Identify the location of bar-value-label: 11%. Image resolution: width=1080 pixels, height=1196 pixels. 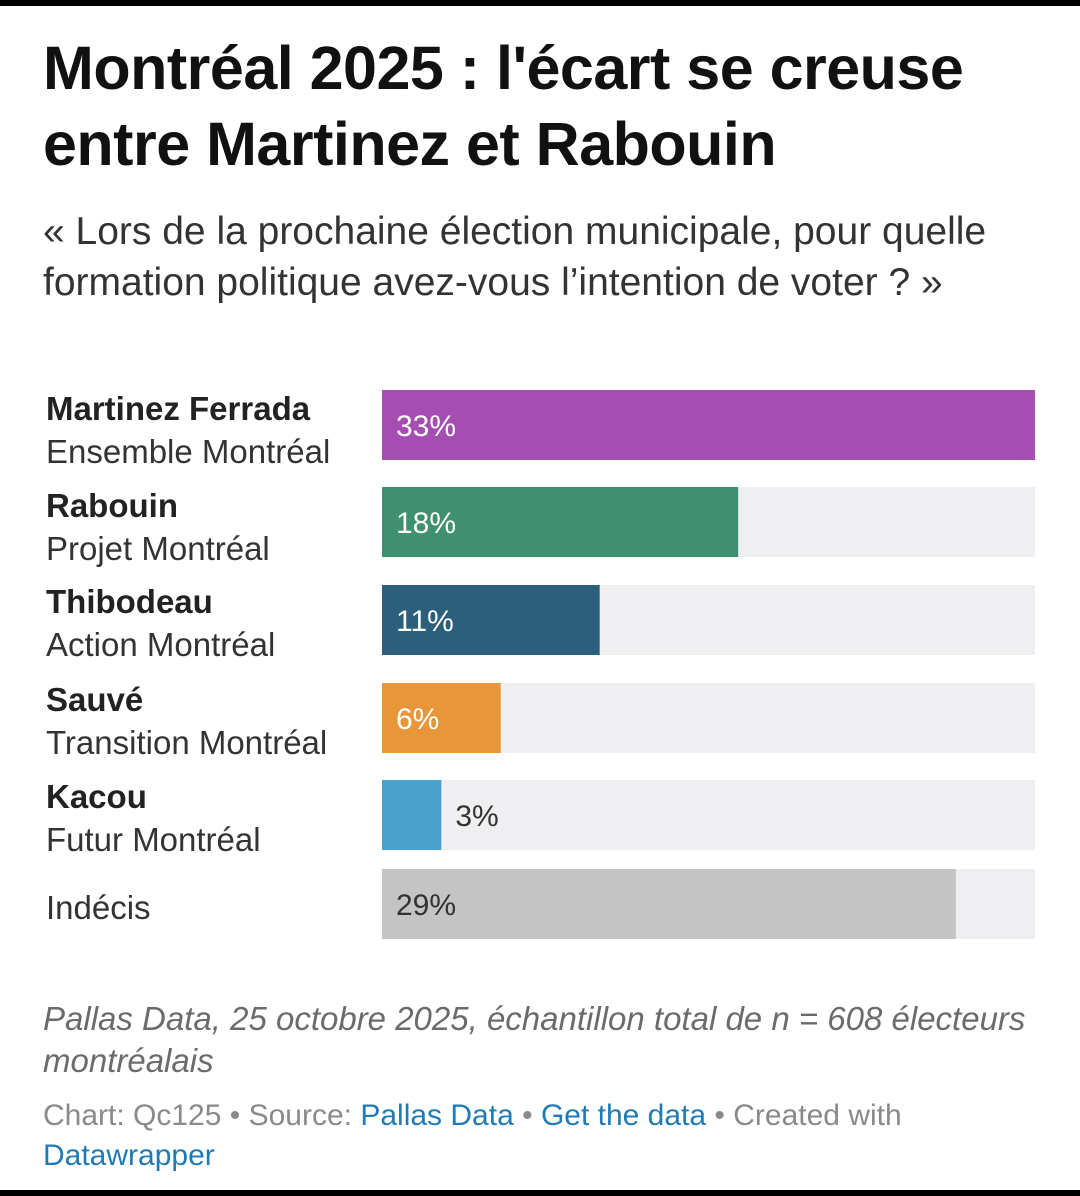
(425, 621).